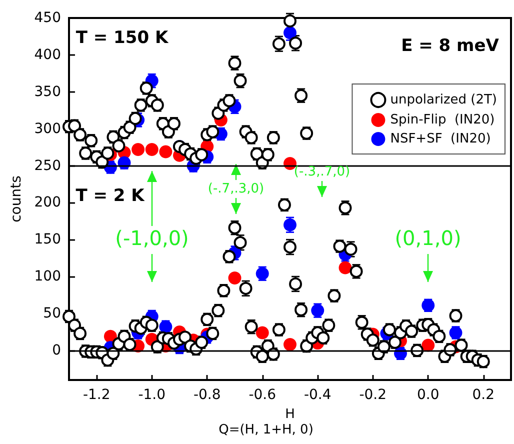  What do you see at coordinates (266, 430) in the screenshot?
I see `text: Q=(H, 1+H, 0)` at bounding box center [266, 430].